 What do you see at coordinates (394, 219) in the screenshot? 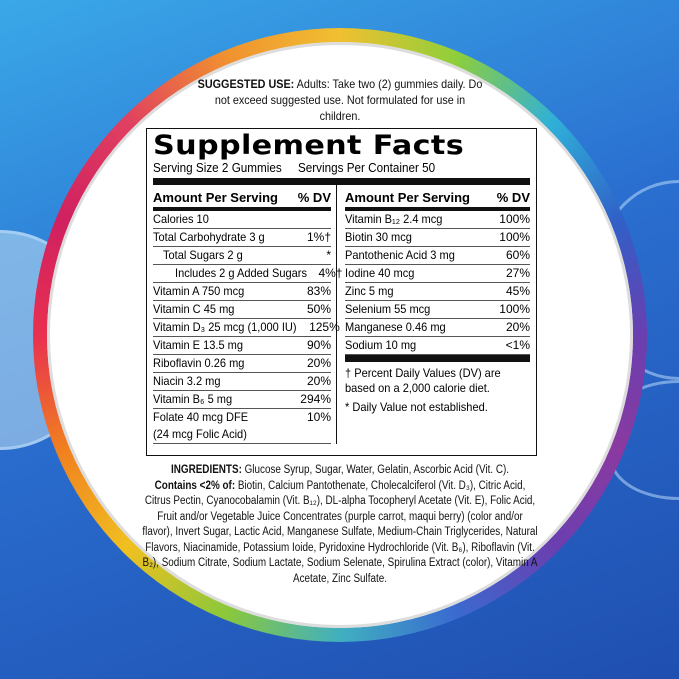
I see `nutrient-name: Vitamin B₁₂ 2.4 mcg` at bounding box center [394, 219].